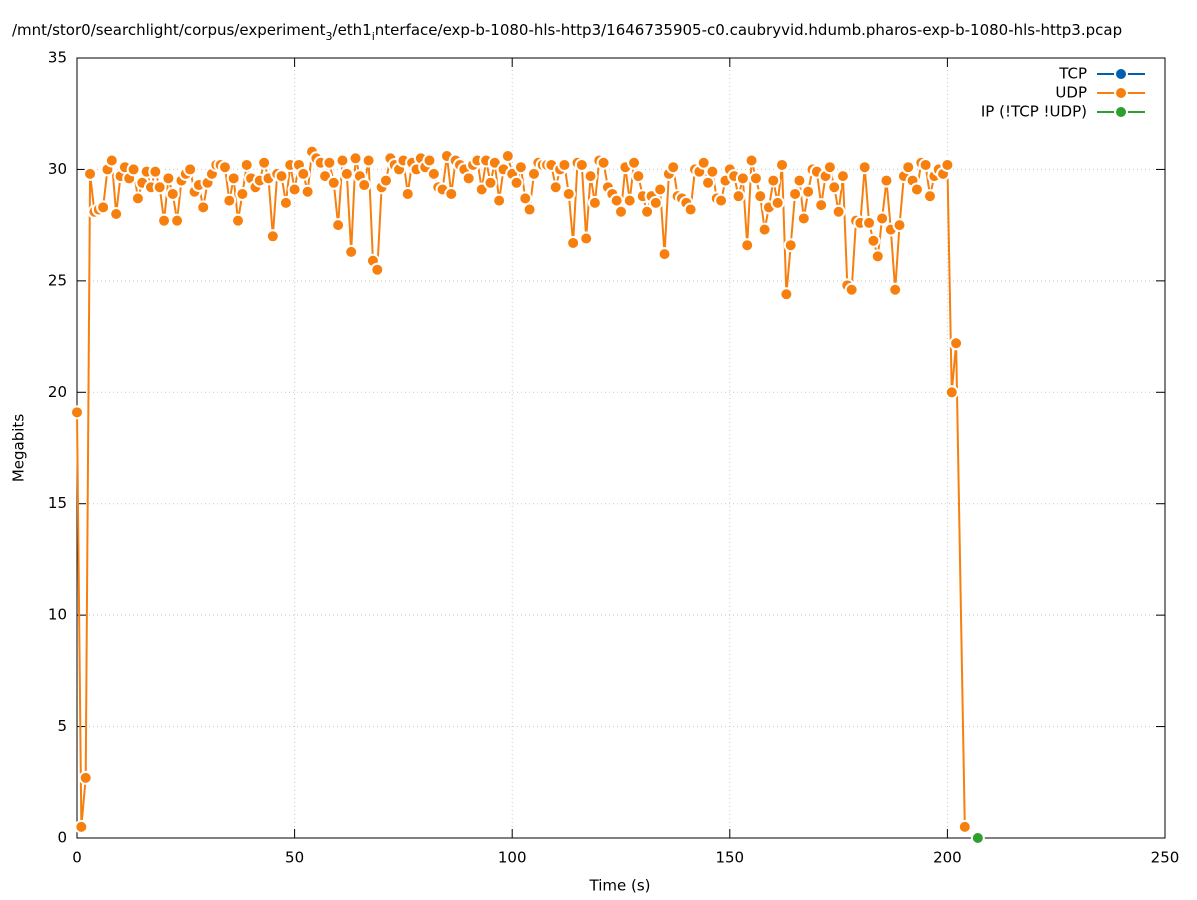  What do you see at coordinates (294, 858) in the screenshot?
I see `x-tick-label: 50` at bounding box center [294, 858].